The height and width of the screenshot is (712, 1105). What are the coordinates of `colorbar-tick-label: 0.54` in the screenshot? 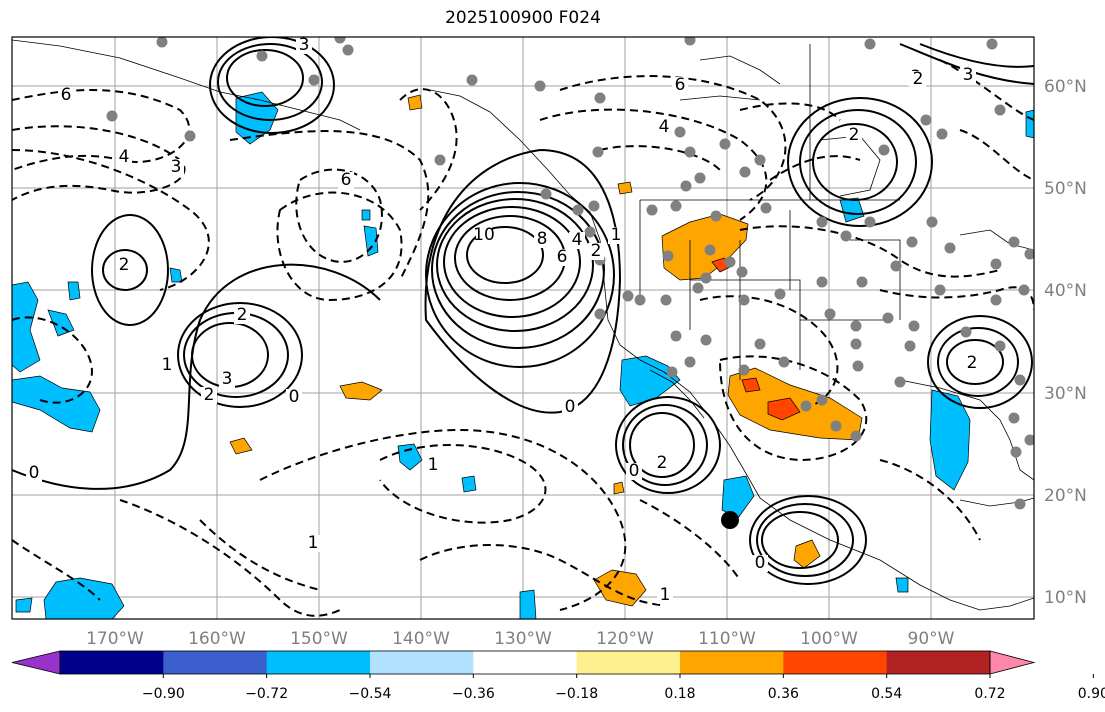 It's located at (886, 694).